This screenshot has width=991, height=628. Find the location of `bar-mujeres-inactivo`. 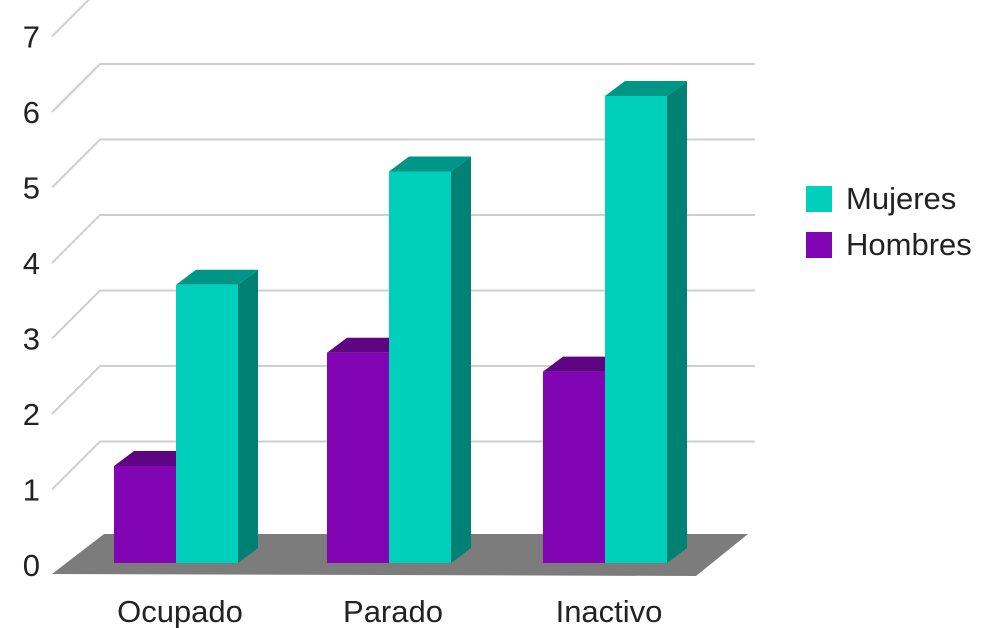

bar-mujeres-inactivo is located at coordinates (646, 322).